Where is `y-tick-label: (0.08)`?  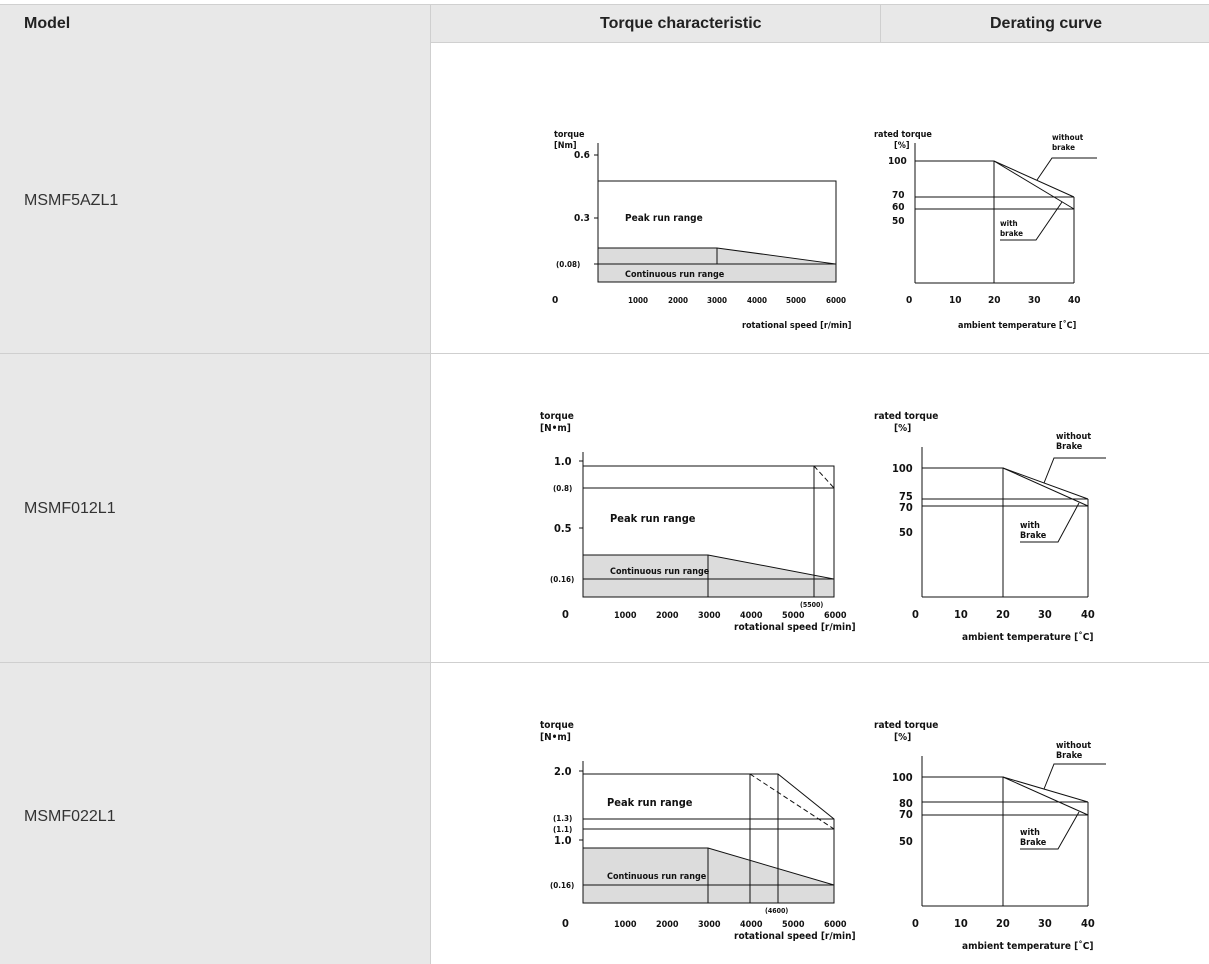 y-tick-label: (0.08) is located at coordinates (568, 264).